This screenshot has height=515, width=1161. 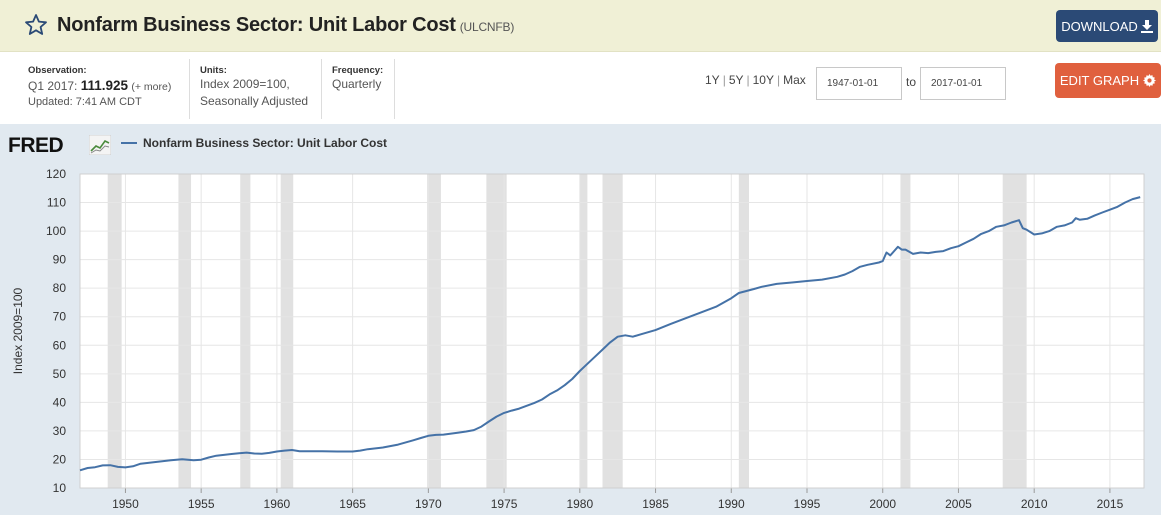 What do you see at coordinates (1099, 26) in the screenshot?
I see `download-label: DOWNLOAD` at bounding box center [1099, 26].